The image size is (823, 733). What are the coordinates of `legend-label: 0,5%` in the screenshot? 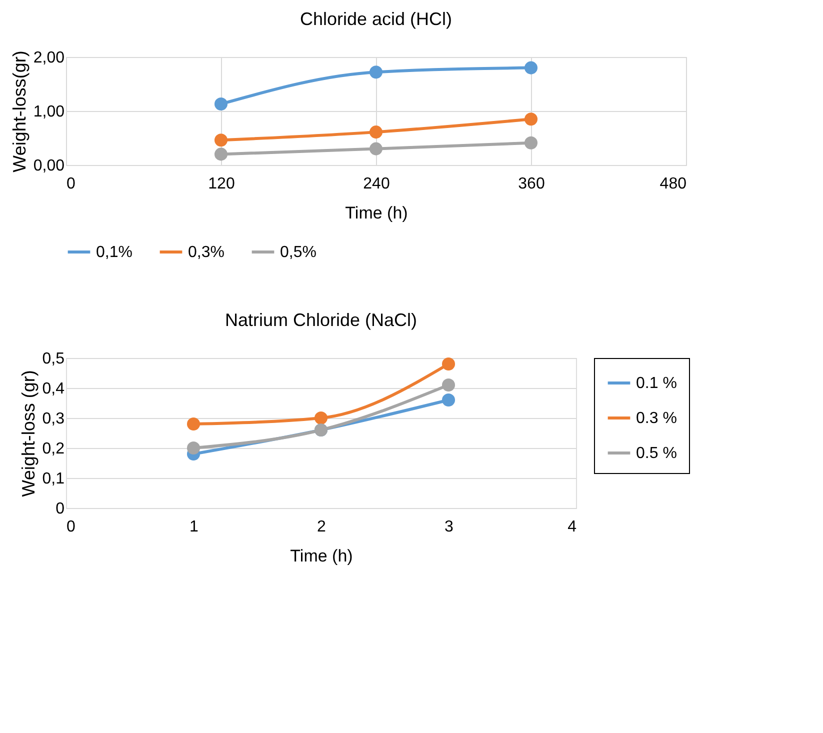 It's located at (298, 252).